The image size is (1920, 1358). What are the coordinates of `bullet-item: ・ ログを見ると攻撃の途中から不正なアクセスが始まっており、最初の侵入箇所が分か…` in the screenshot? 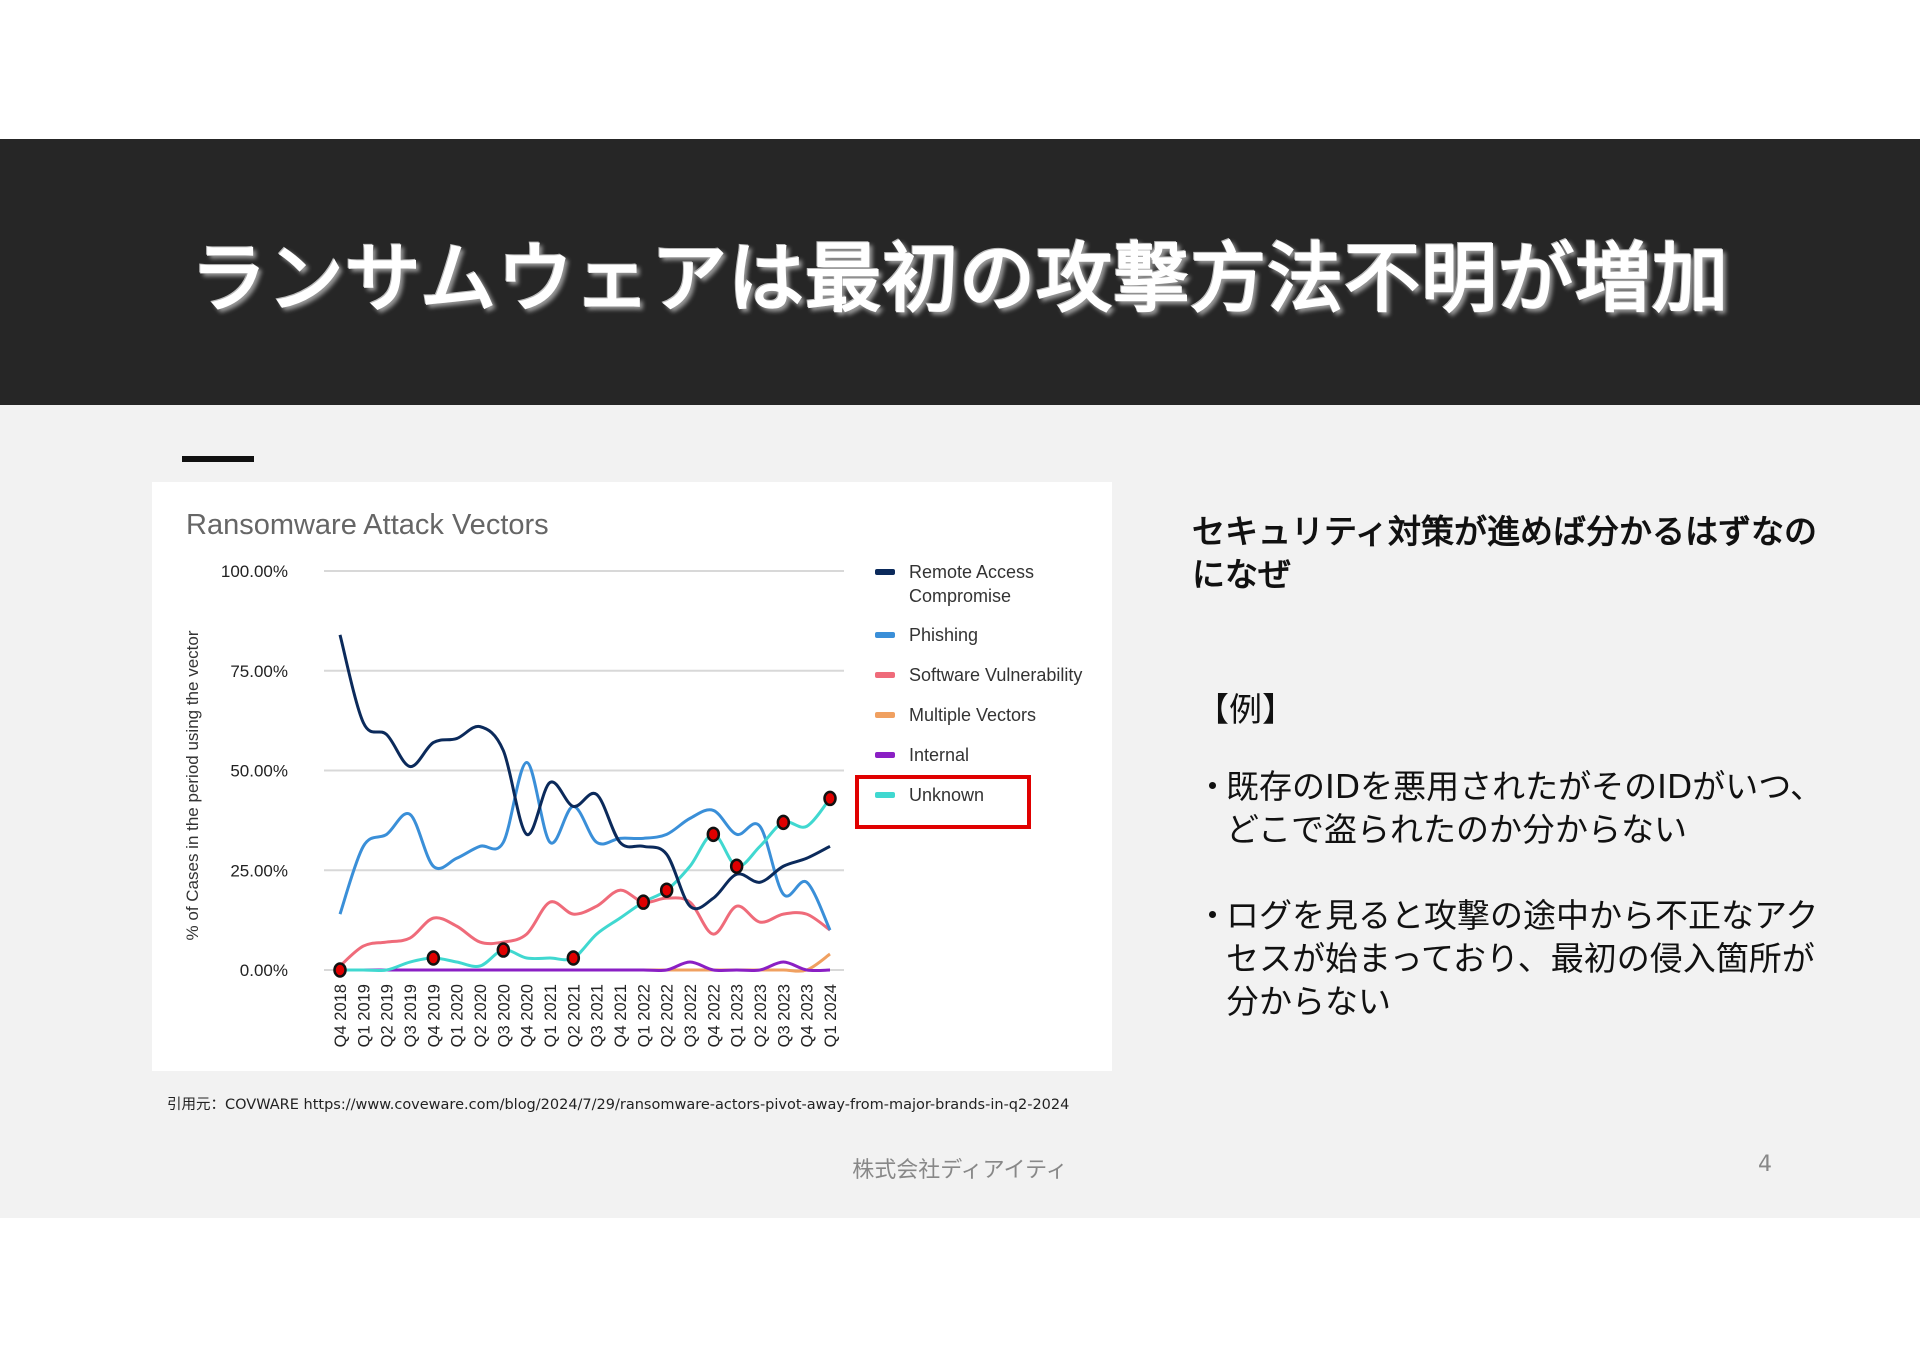 It's located at (1516, 958).